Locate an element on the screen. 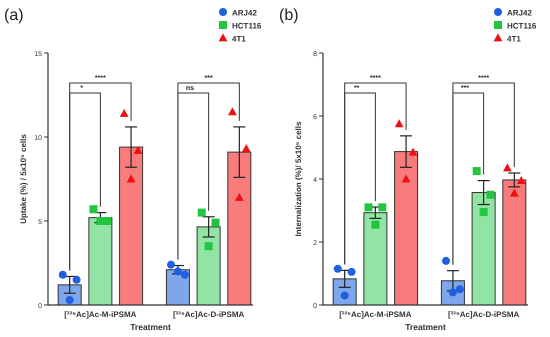 The image size is (550, 337). chart-title: (a) is located at coordinates (14, 15).